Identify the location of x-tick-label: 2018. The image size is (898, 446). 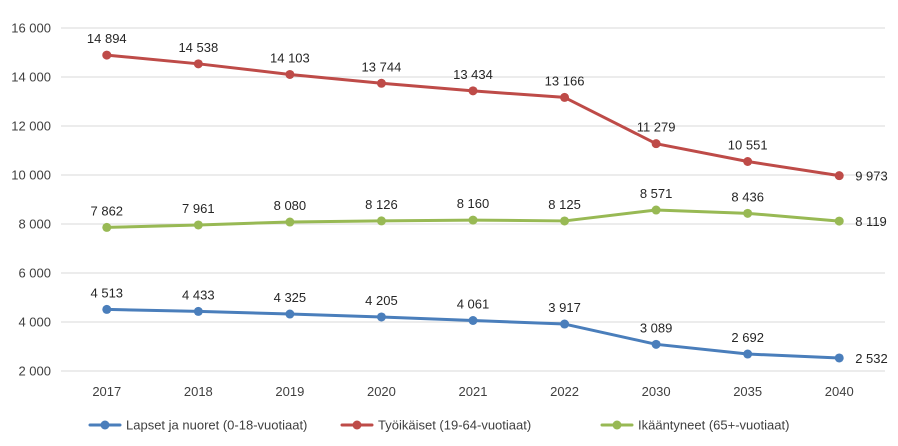
(198, 391).